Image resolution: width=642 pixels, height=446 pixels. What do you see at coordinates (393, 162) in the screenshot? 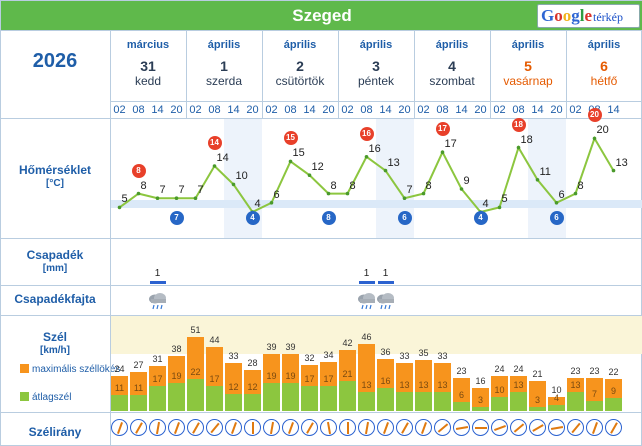
I see `temperature-value: 13` at bounding box center [393, 162].